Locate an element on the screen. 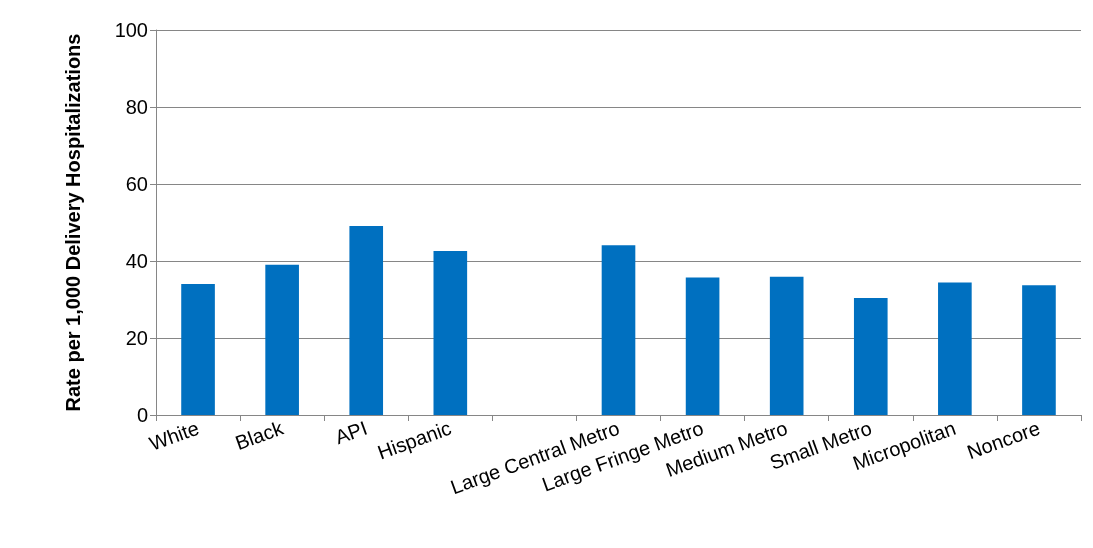 The image size is (1093, 548). y-axis-title: Rate per 1,000 Delivery Hospitalizations is located at coordinates (73, 222).